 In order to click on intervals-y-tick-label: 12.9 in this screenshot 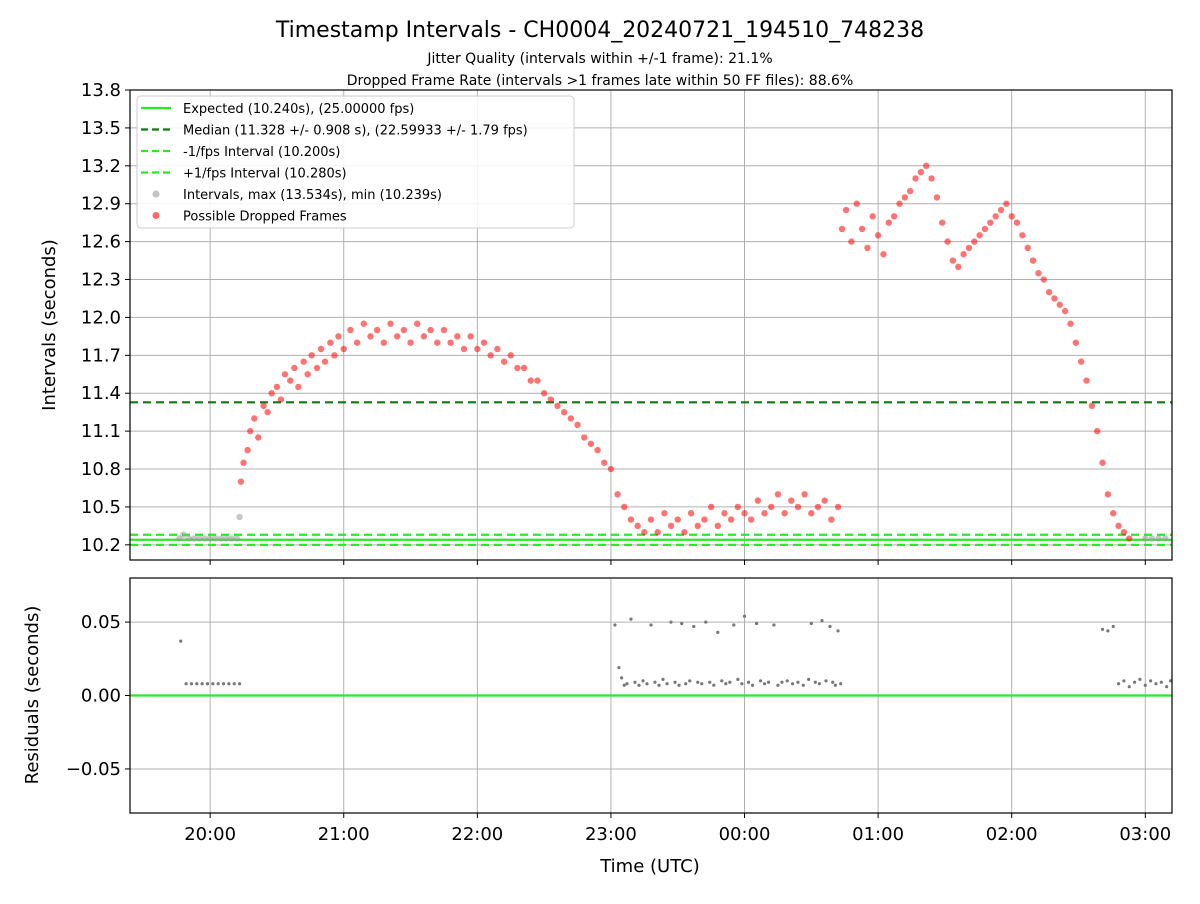, I will do `click(101, 204)`.